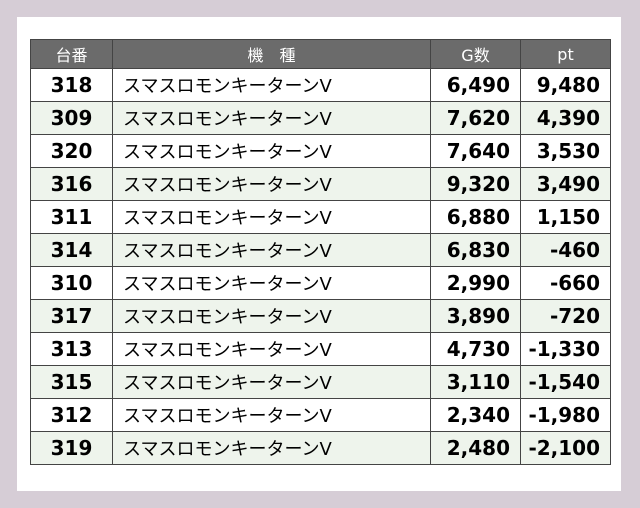 The height and width of the screenshot is (508, 640). What do you see at coordinates (475, 448) in the screenshot?
I see `games-cell: 2,480` at bounding box center [475, 448].